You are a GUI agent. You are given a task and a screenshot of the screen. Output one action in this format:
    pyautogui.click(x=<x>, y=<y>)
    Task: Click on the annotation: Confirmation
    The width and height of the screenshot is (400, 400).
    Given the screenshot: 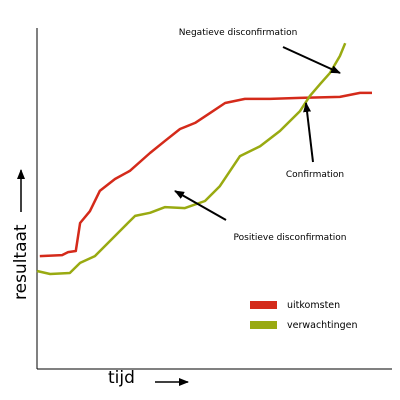 What is the action you would take?
    pyautogui.click(x=315, y=175)
    